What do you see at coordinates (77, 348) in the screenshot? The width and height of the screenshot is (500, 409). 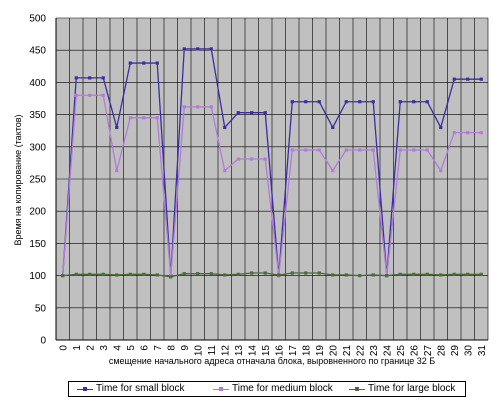 I see `x-tick-label: 1` at bounding box center [77, 348].